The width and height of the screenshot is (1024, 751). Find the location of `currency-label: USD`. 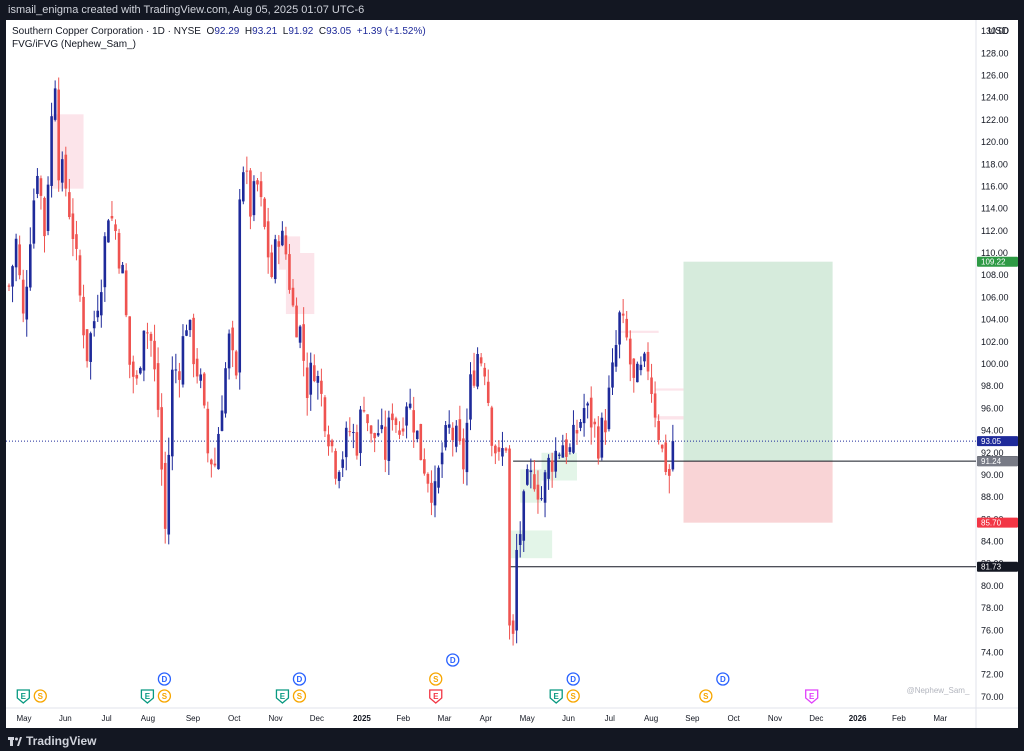

currency-label: USD is located at coordinates (999, 31).